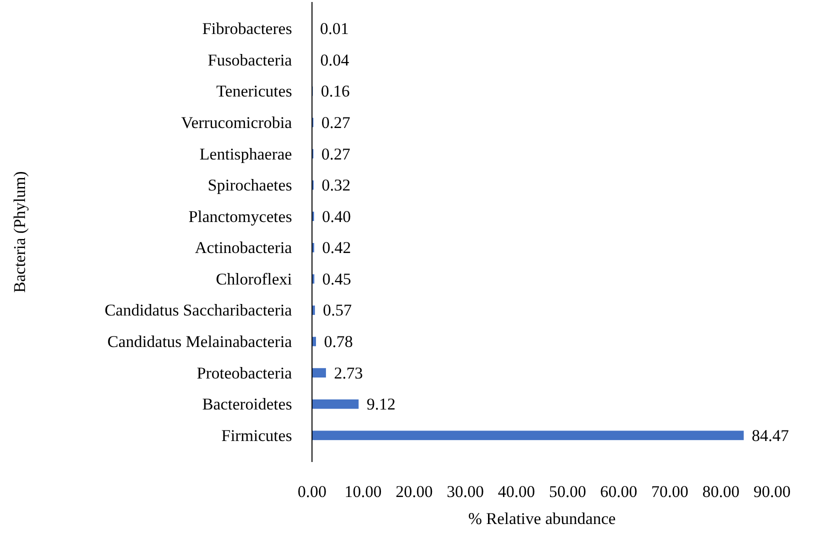 This screenshot has width=819, height=533. What do you see at coordinates (19, 232) in the screenshot?
I see `y-axis-title: Bacteria (Phylum)` at bounding box center [19, 232].